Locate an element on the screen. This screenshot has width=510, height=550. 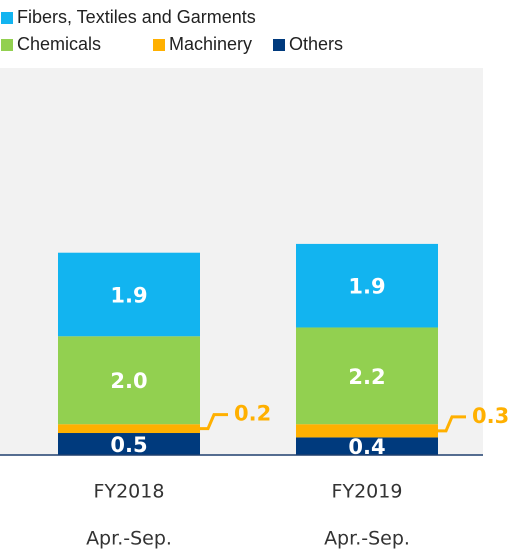
legend-label: Others is located at coordinates (316, 44).